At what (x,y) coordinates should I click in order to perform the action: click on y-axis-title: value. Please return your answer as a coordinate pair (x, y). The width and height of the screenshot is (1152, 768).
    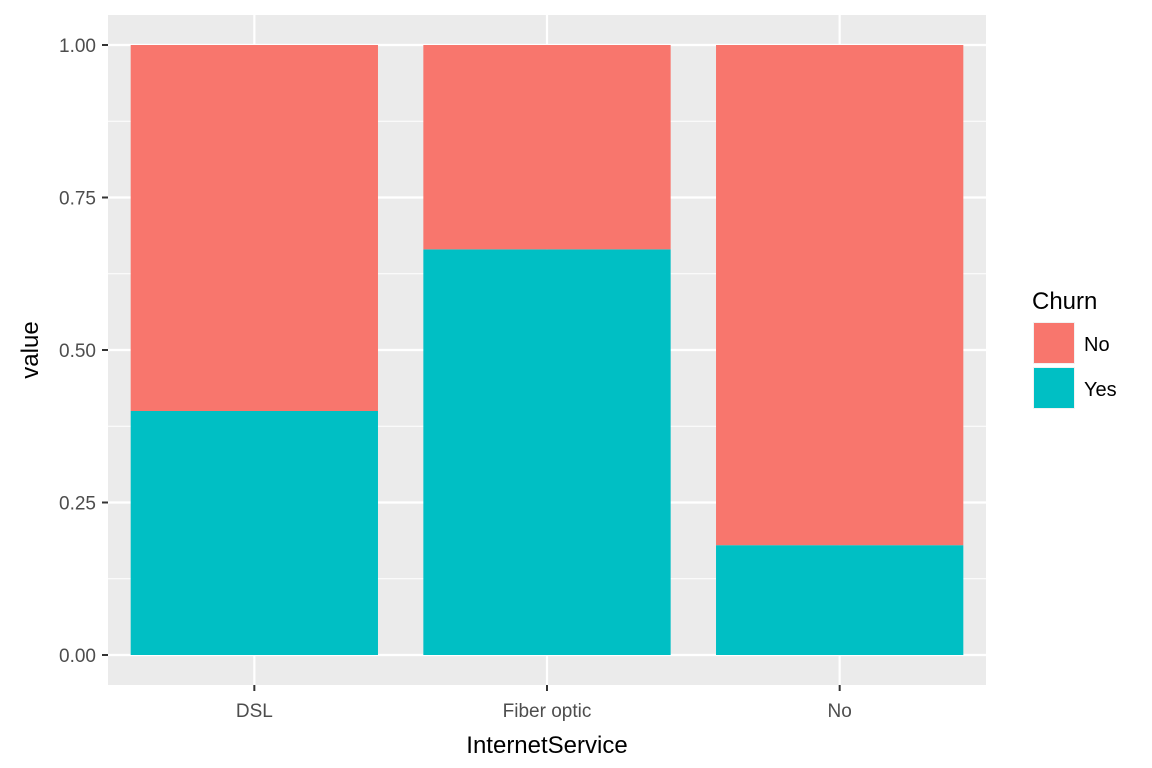
    Looking at the image, I should click on (30, 349).